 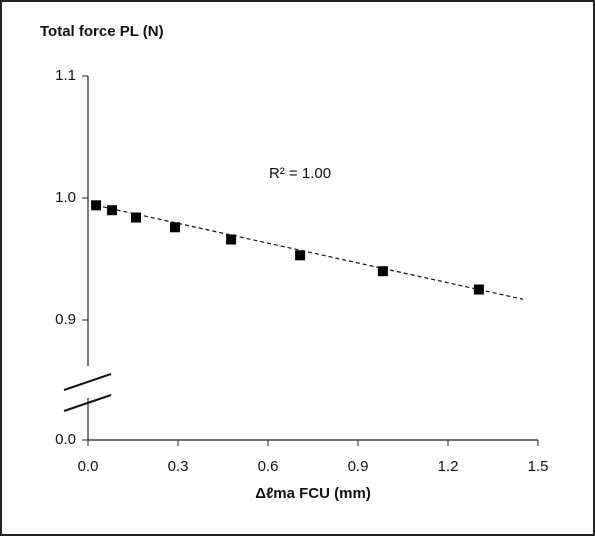 I want to click on y-tick-label: 0.0, so click(x=65, y=439).